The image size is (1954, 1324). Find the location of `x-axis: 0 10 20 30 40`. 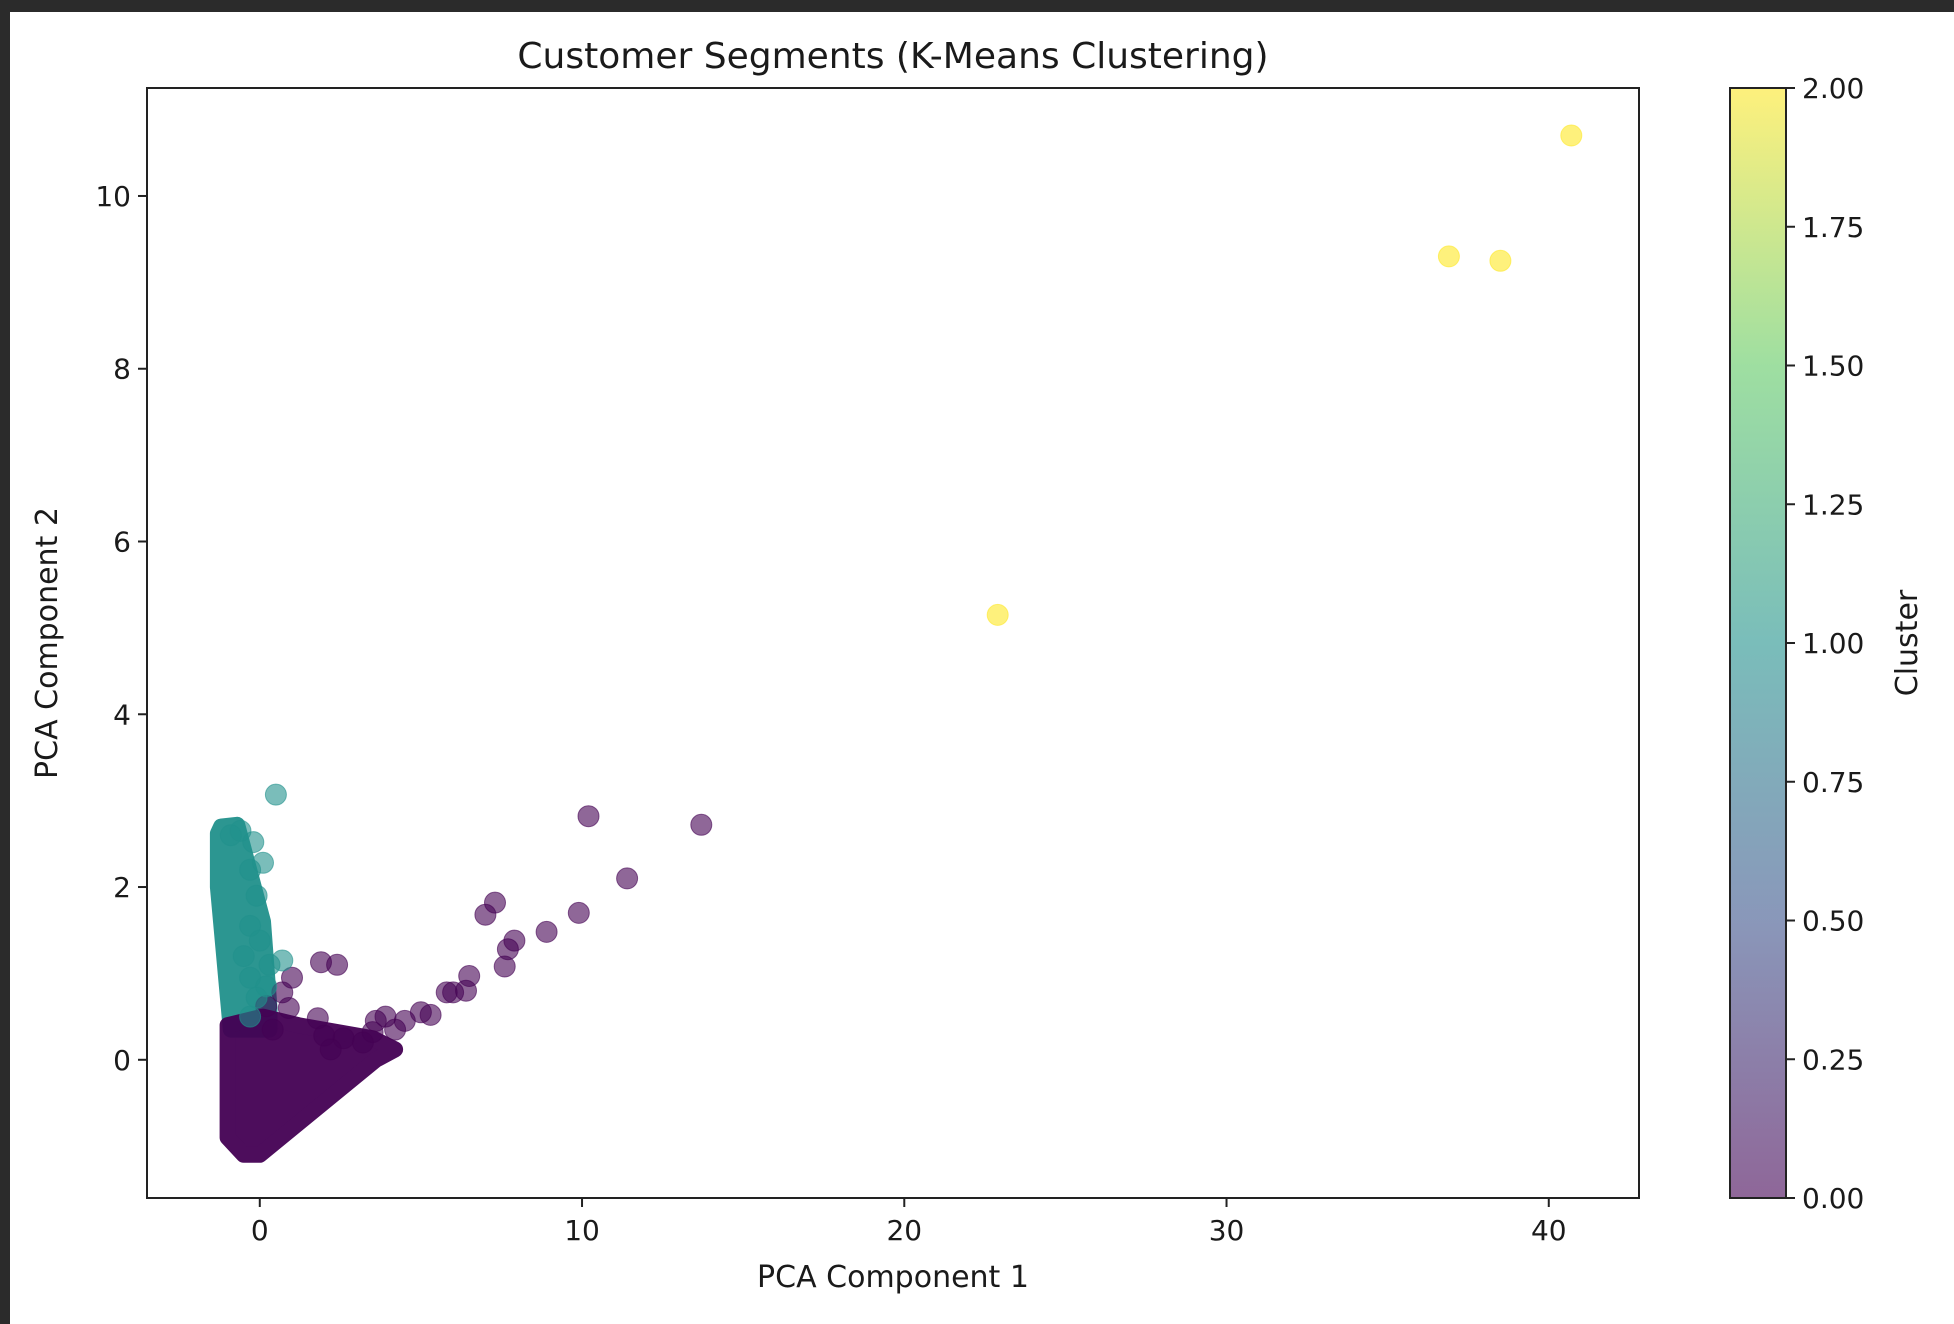

x-axis: 0 10 20 30 40 is located at coordinates (909, 1222).